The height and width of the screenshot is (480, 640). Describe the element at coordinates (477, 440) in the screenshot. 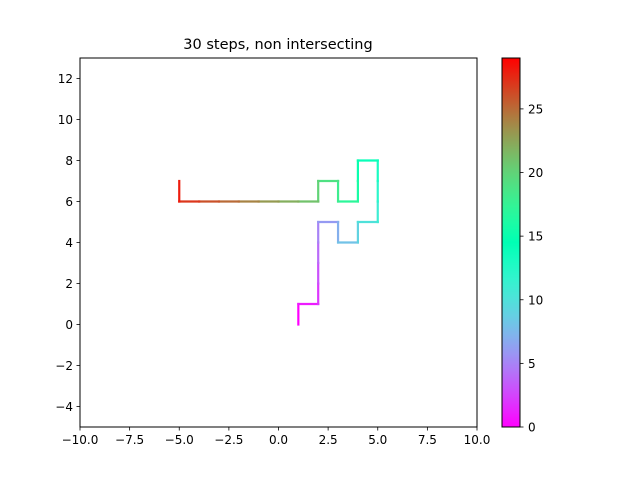

I see `x-tick-label: 10.0` at that location.